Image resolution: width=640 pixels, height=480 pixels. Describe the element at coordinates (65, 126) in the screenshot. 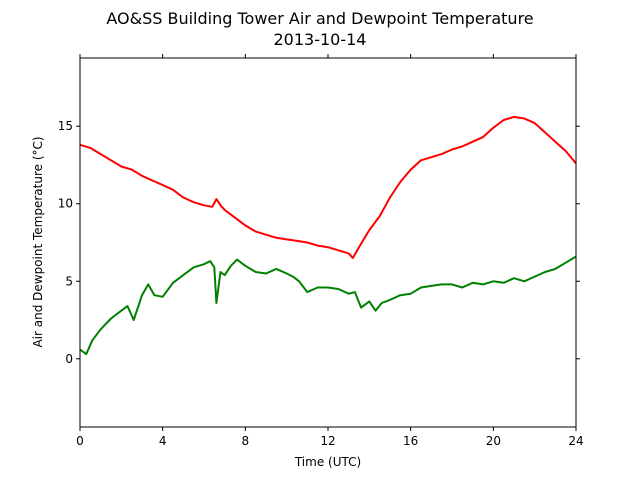

I see `y-tick-label: 15` at that location.